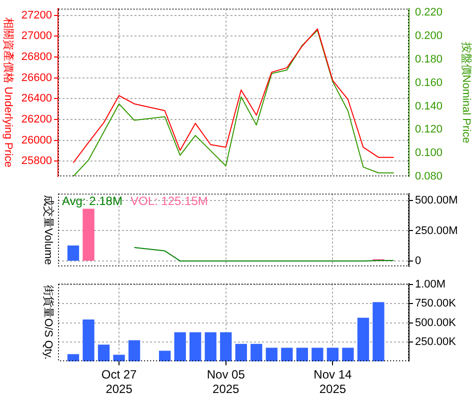 The width and height of the screenshot is (475, 400). I want to click on y2-tick-label: 1.00M, so click(430, 284).